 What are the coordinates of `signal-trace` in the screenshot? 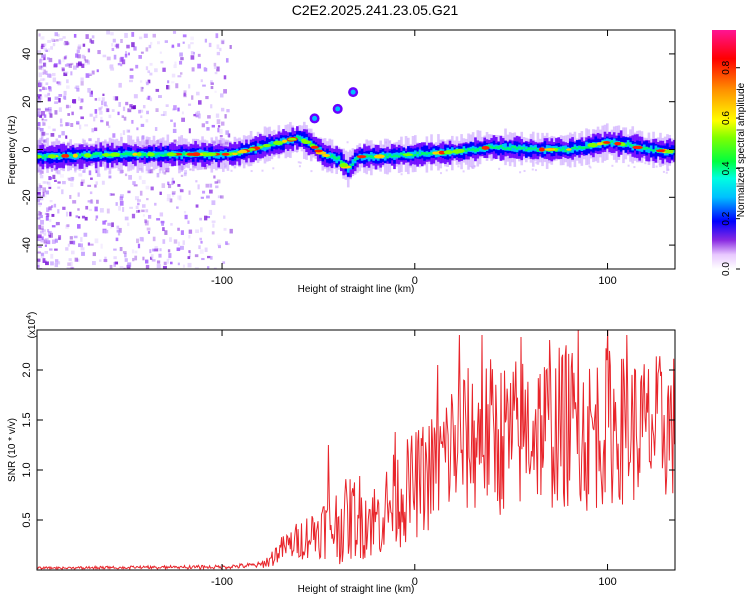 It's located at (356, 154).